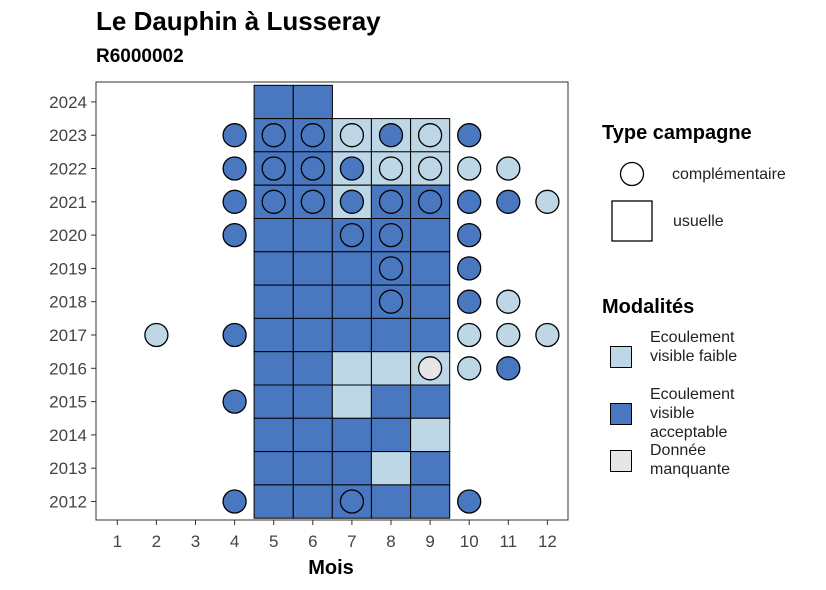  Describe the element at coordinates (621, 357) in the screenshot. I see `legend-fill-key-faible` at that location.